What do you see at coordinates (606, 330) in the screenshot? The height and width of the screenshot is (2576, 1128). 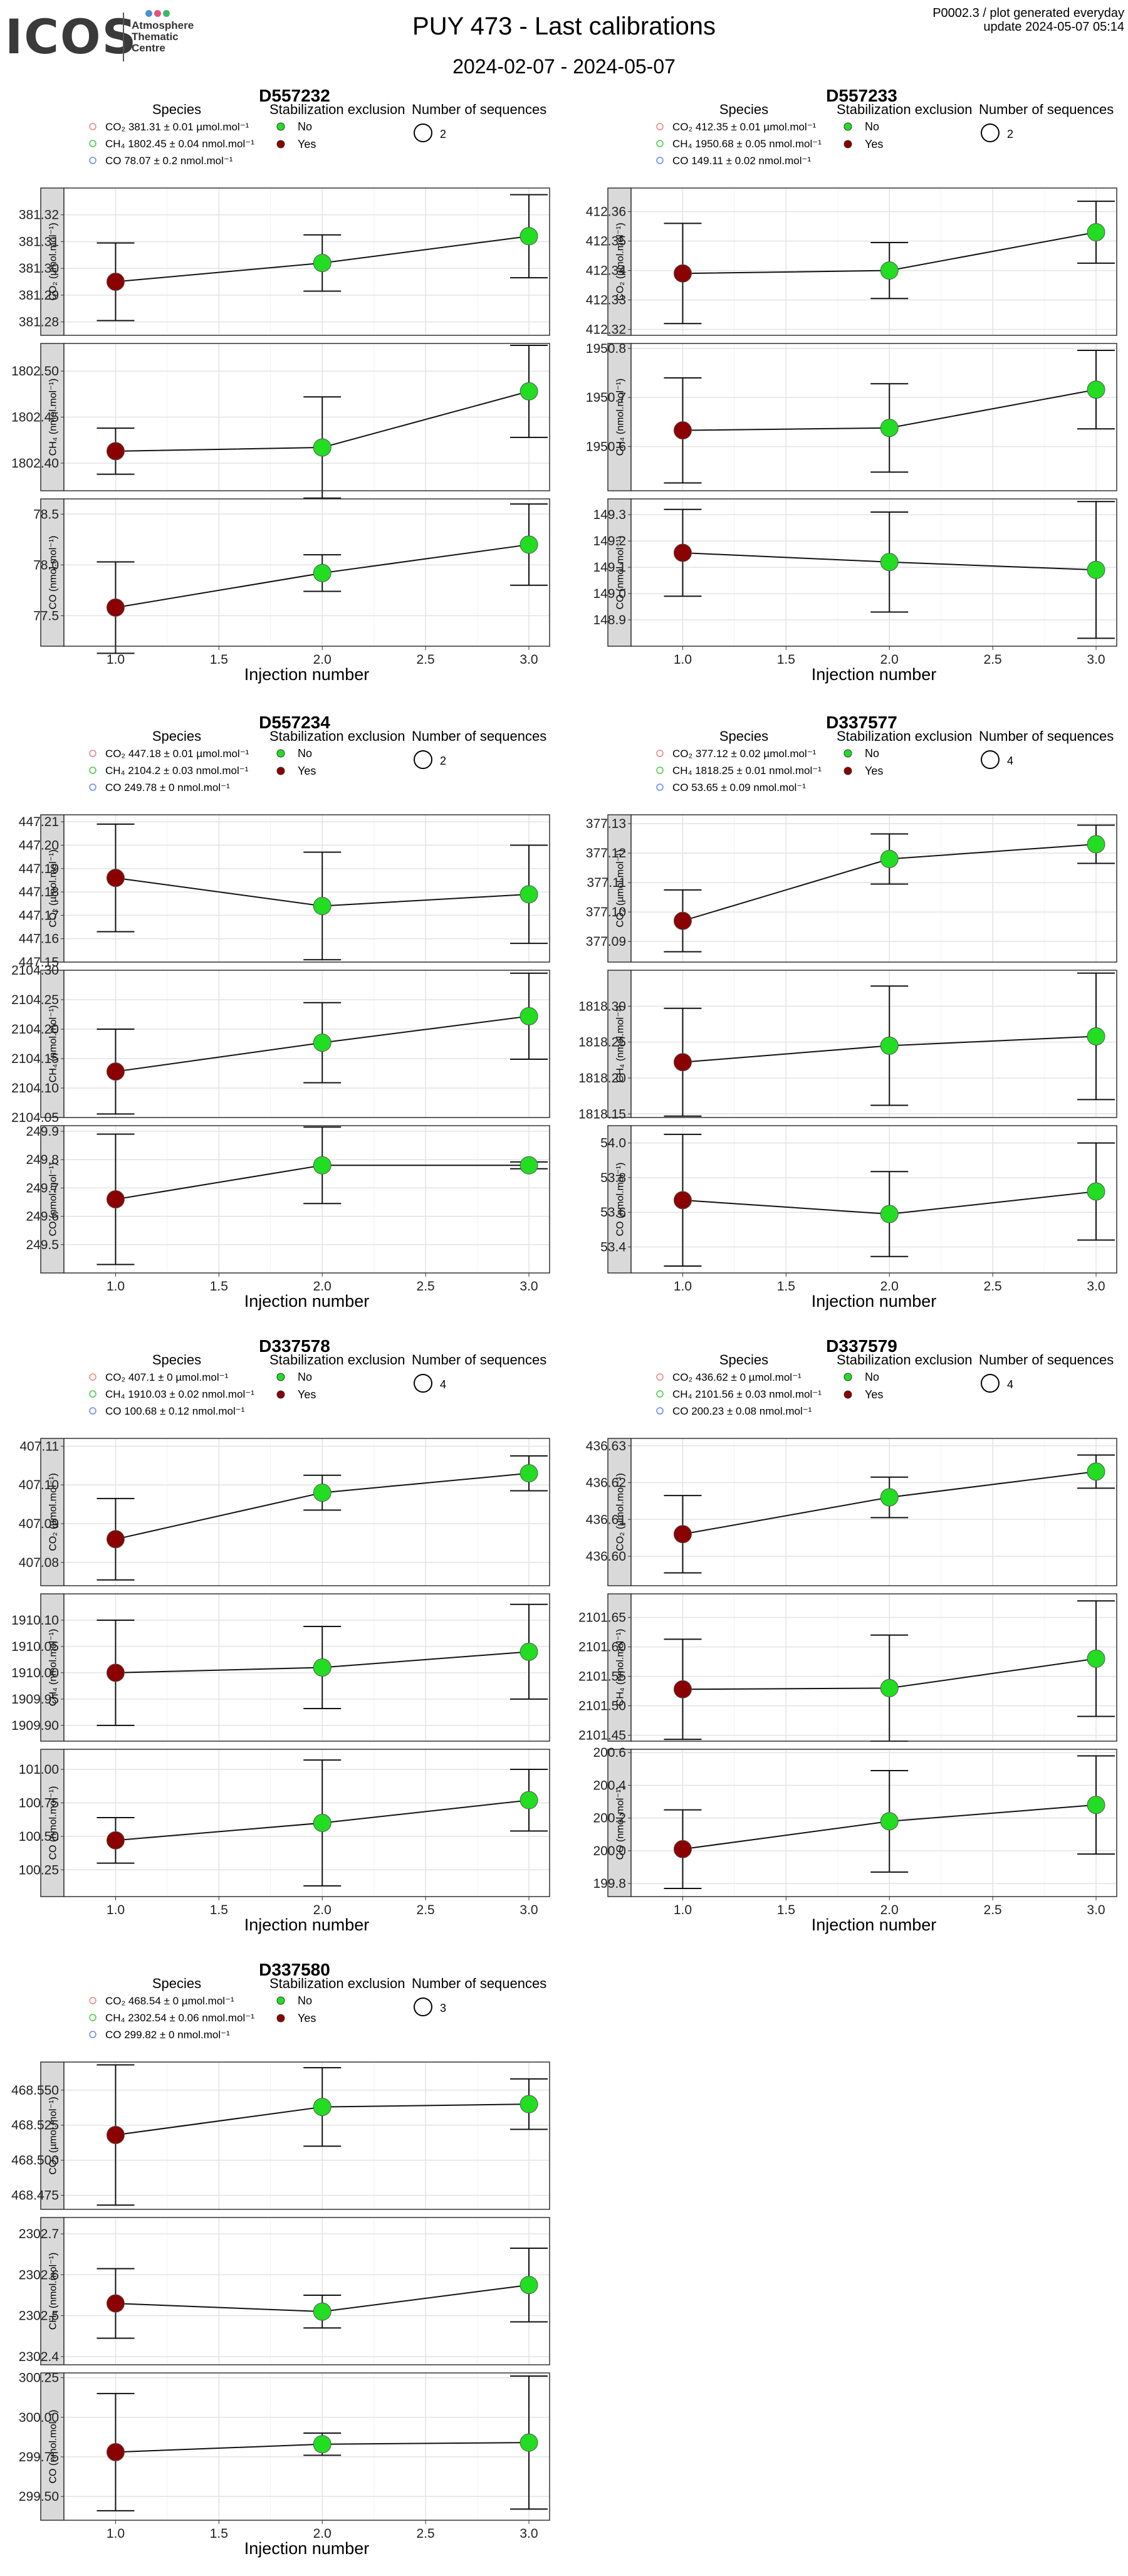 I see `y-tick-label: 412.32` at bounding box center [606, 330].